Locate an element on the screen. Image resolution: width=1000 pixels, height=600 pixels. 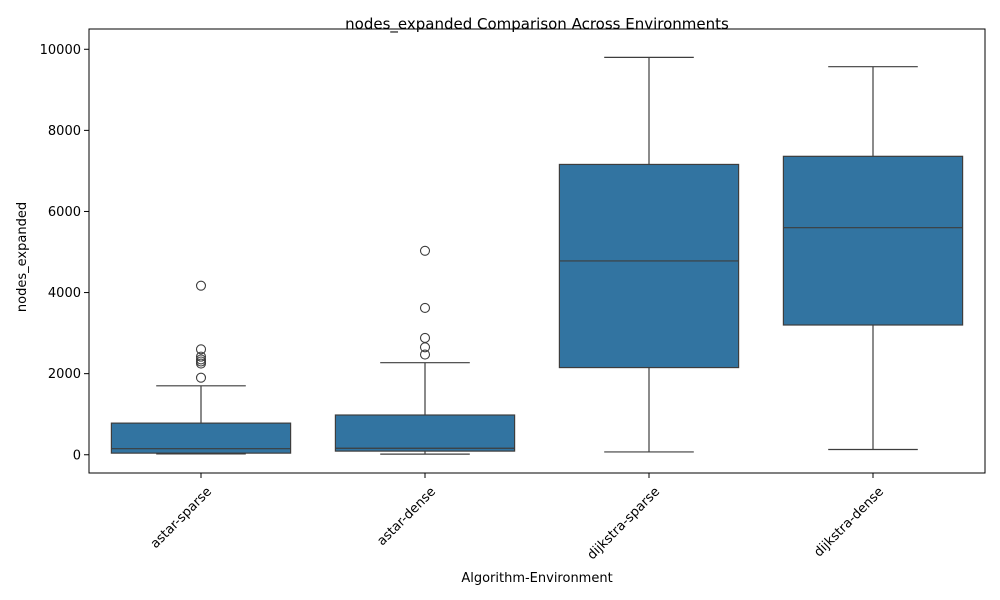
box-group-astar-dense is located at coordinates (425, 350).